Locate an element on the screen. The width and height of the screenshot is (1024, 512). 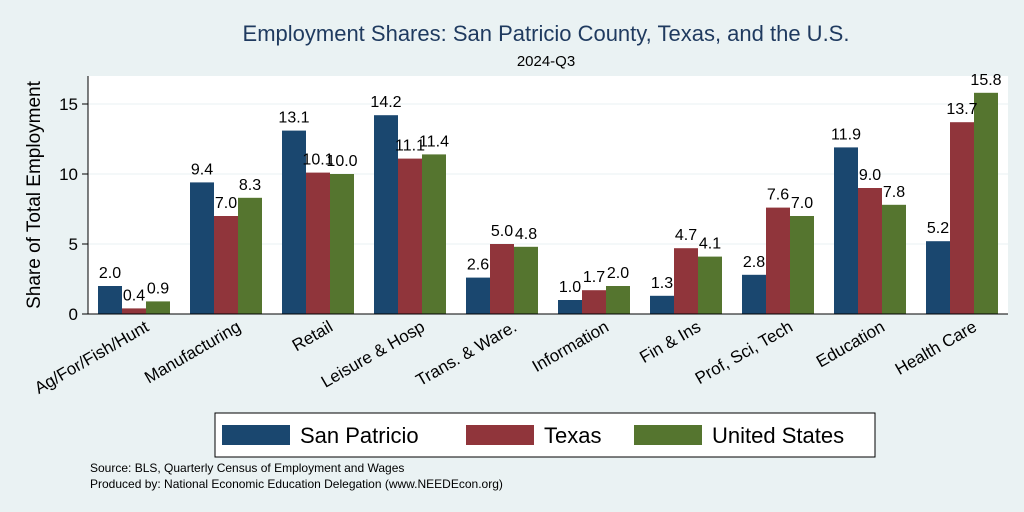
data-label: 13.7 is located at coordinates (961, 109).